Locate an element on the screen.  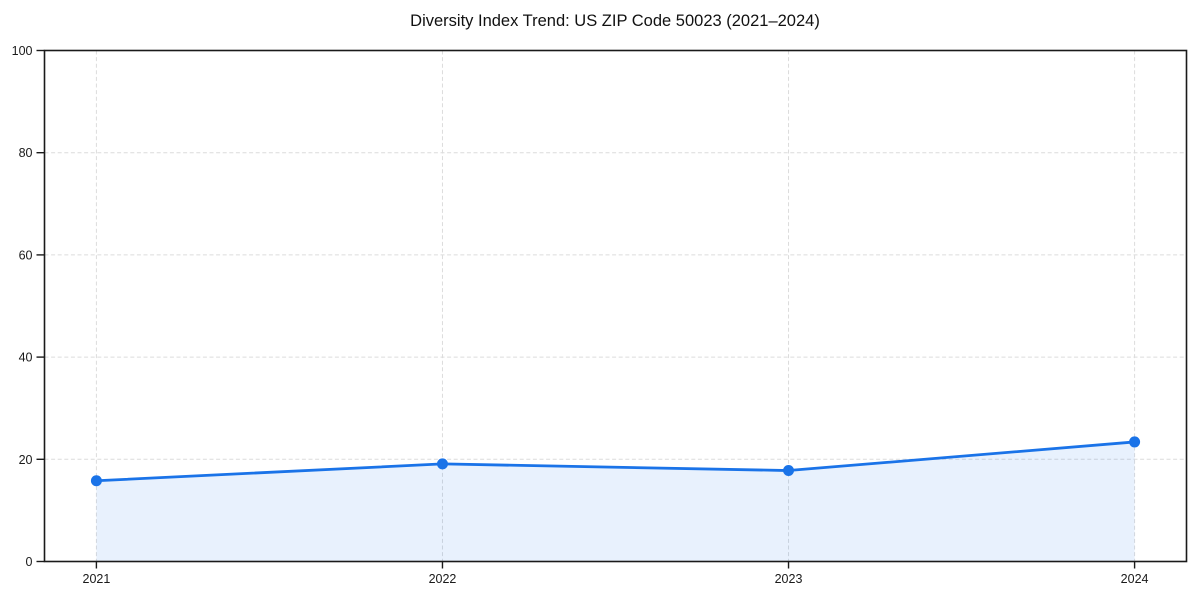
x-tick-label: 2023 is located at coordinates (789, 579).